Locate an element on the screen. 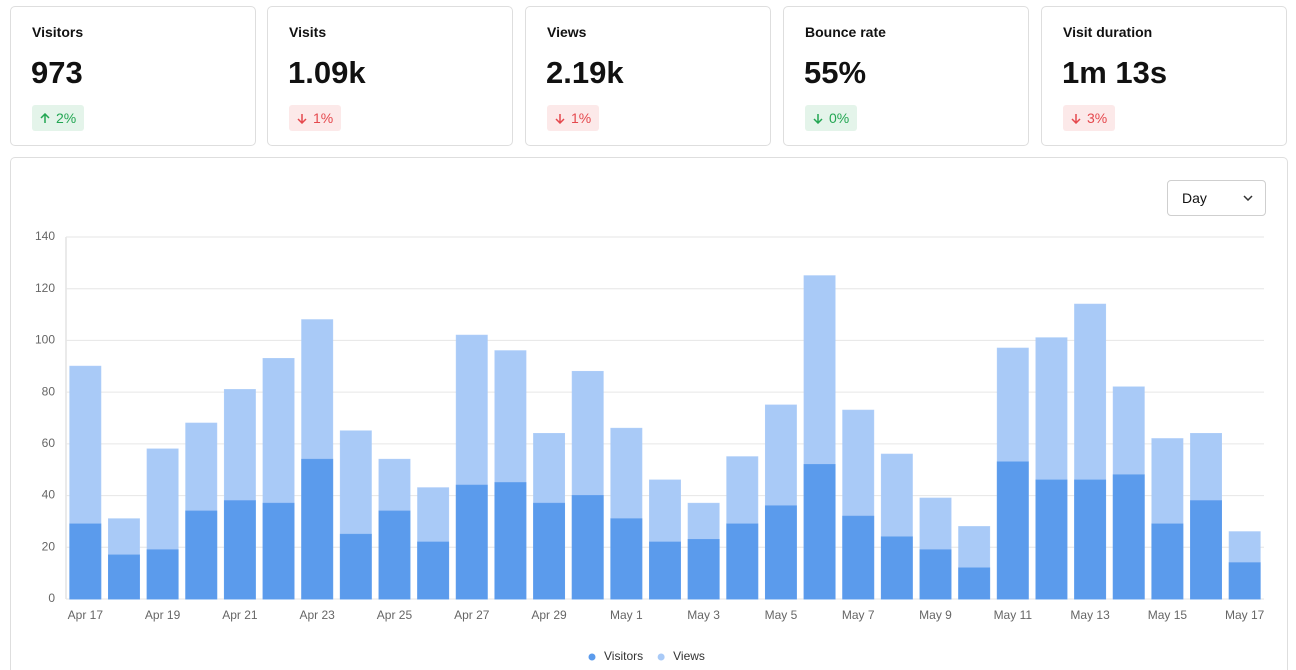  x-tick-label: Apr 21 is located at coordinates (240, 615).